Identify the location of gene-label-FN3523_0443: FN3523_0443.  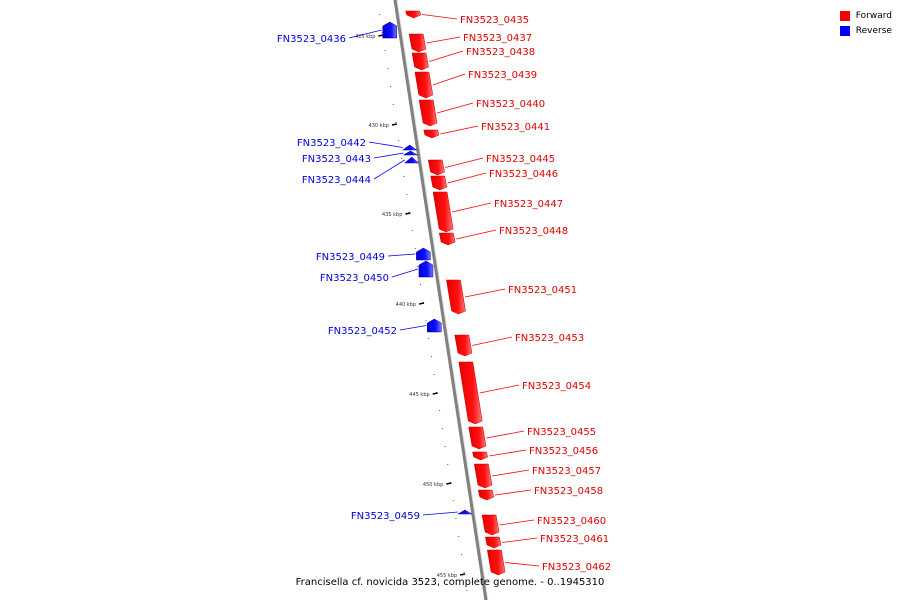
(336, 159).